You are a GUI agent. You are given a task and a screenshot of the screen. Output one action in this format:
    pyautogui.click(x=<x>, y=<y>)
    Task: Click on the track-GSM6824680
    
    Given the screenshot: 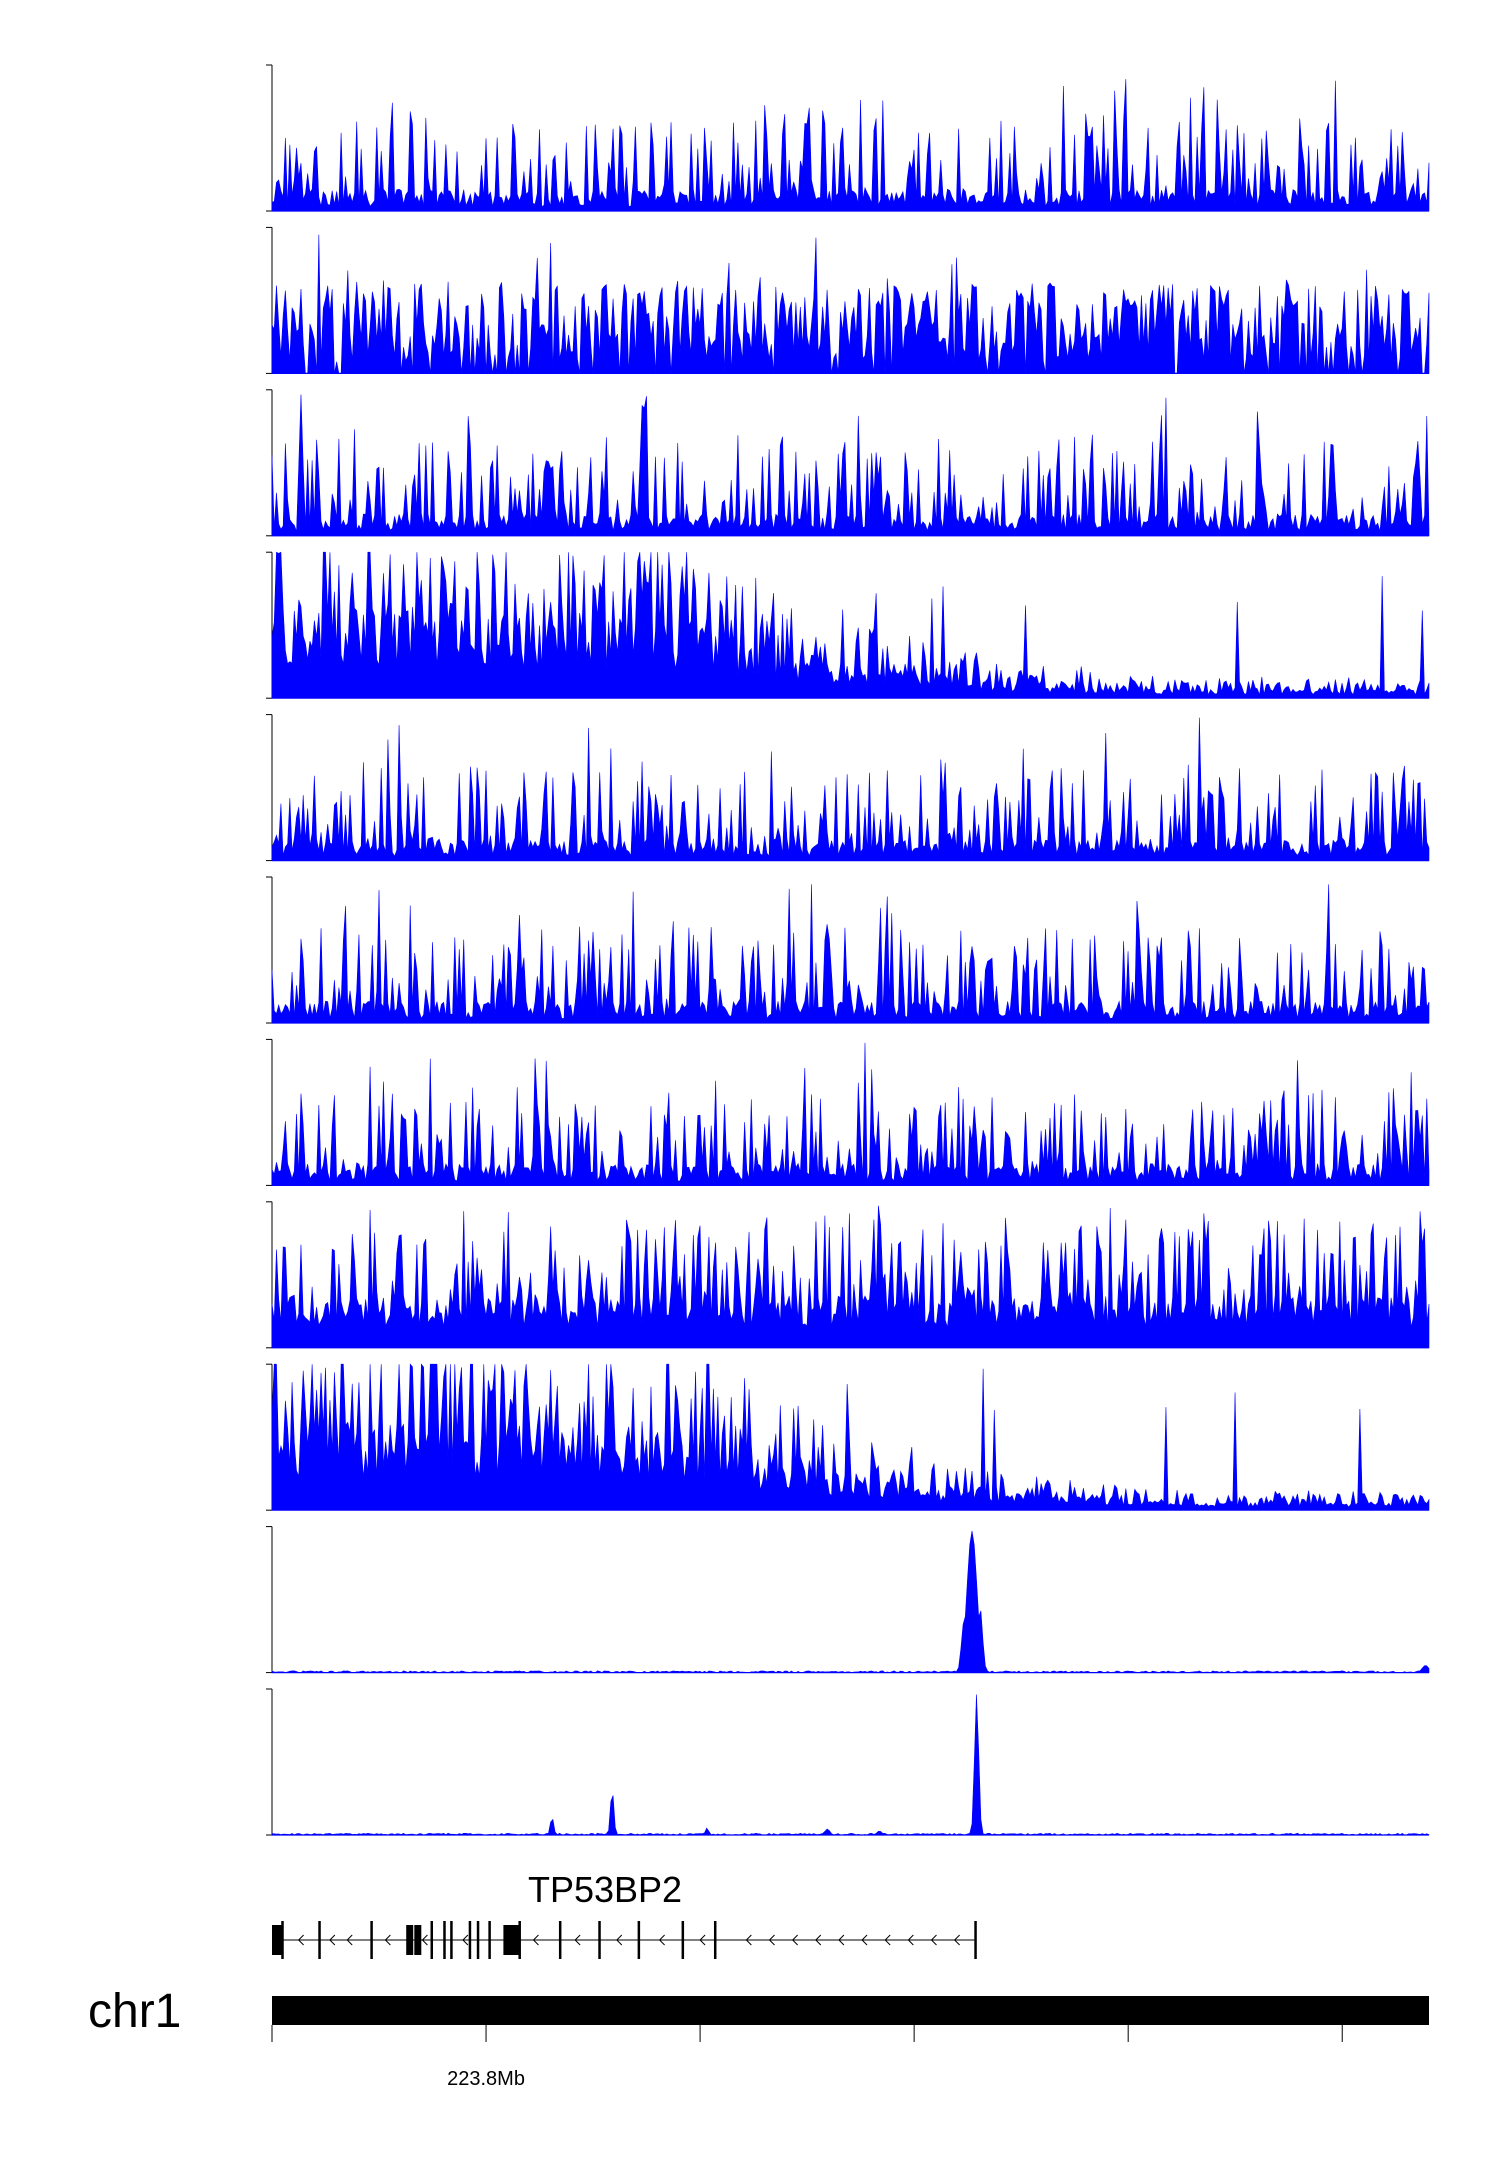 What is the action you would take?
    pyautogui.click(x=848, y=788)
    